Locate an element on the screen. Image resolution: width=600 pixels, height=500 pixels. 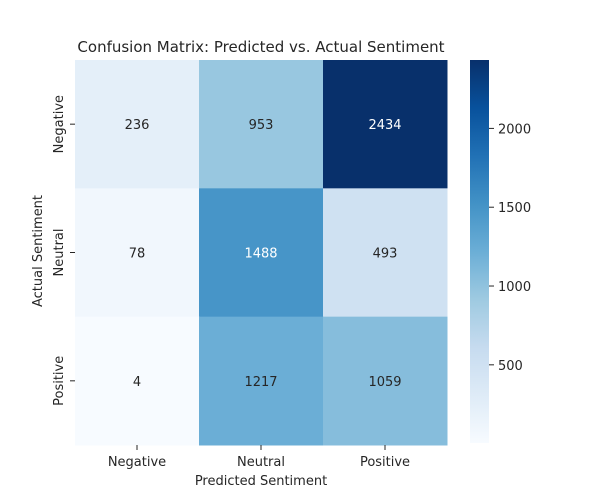
heatmap-cell-label: 1059 is located at coordinates (384, 382).